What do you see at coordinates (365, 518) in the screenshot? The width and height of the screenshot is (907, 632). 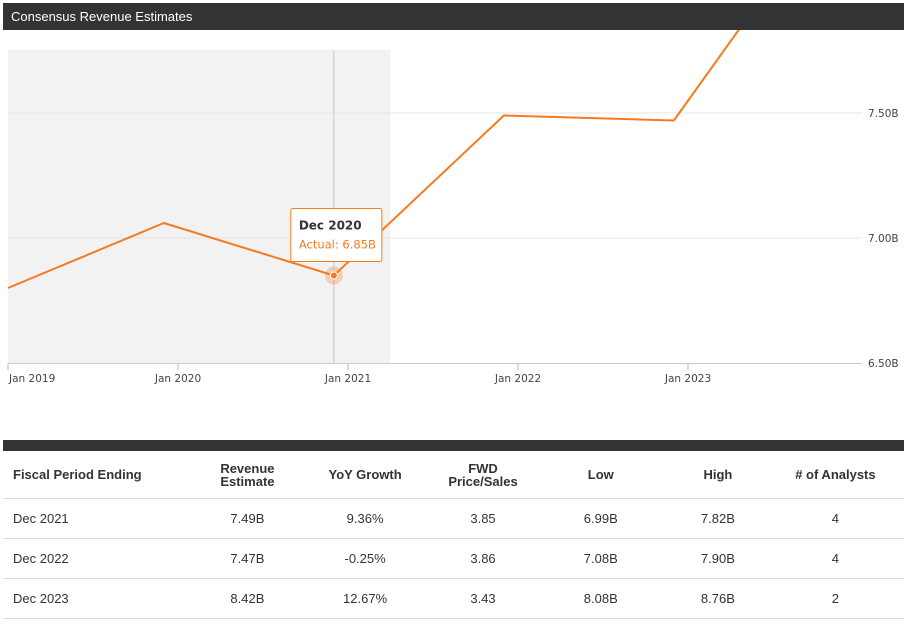 I see `cell-yoy-growth: 9.36%` at bounding box center [365, 518].